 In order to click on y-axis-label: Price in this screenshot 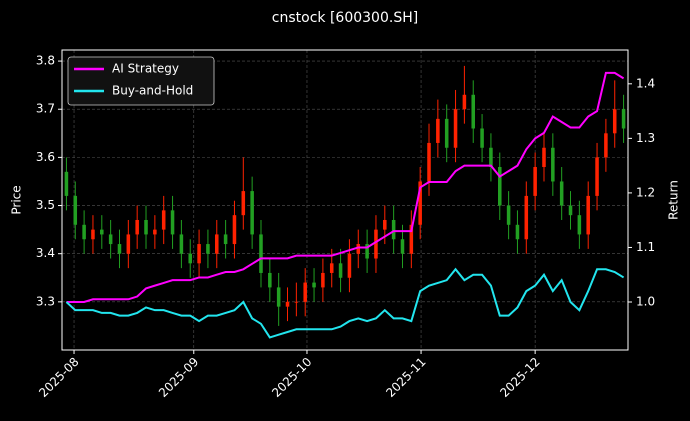, I will do `click(17, 199)`.